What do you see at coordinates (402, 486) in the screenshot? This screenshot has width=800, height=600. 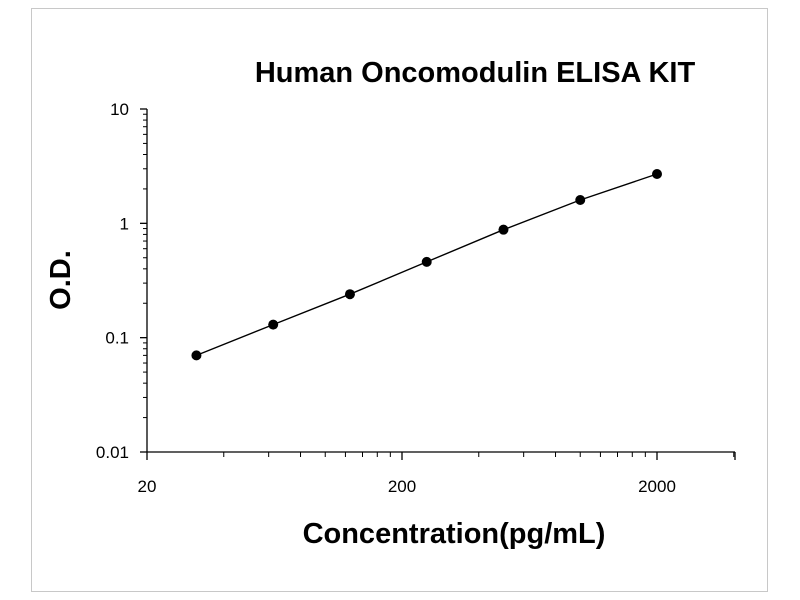 I see `x-tick-label: 200` at bounding box center [402, 486].